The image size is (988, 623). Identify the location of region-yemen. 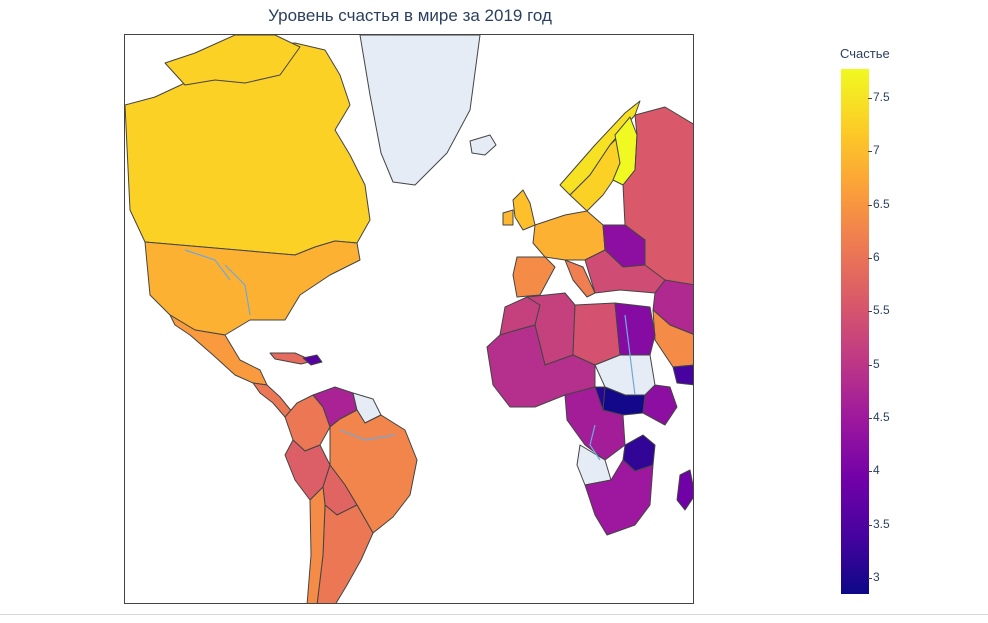
(683, 375).